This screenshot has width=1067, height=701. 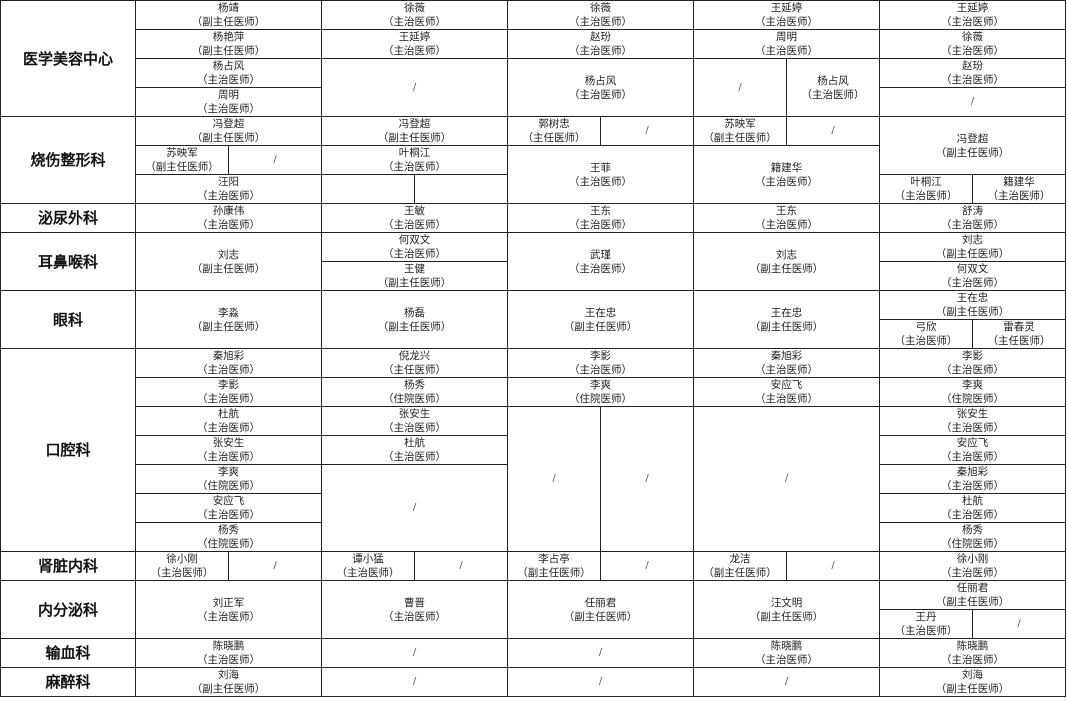 I want to click on doctor-name: 王东, so click(x=600, y=211).